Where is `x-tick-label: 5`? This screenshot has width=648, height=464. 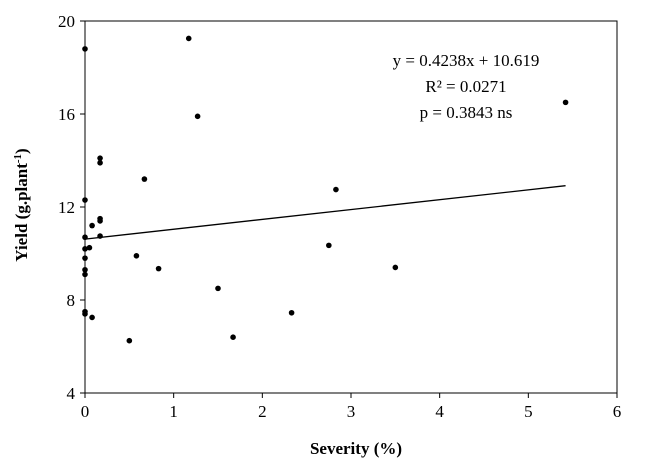
x-tick-label: 5 is located at coordinates (528, 411).